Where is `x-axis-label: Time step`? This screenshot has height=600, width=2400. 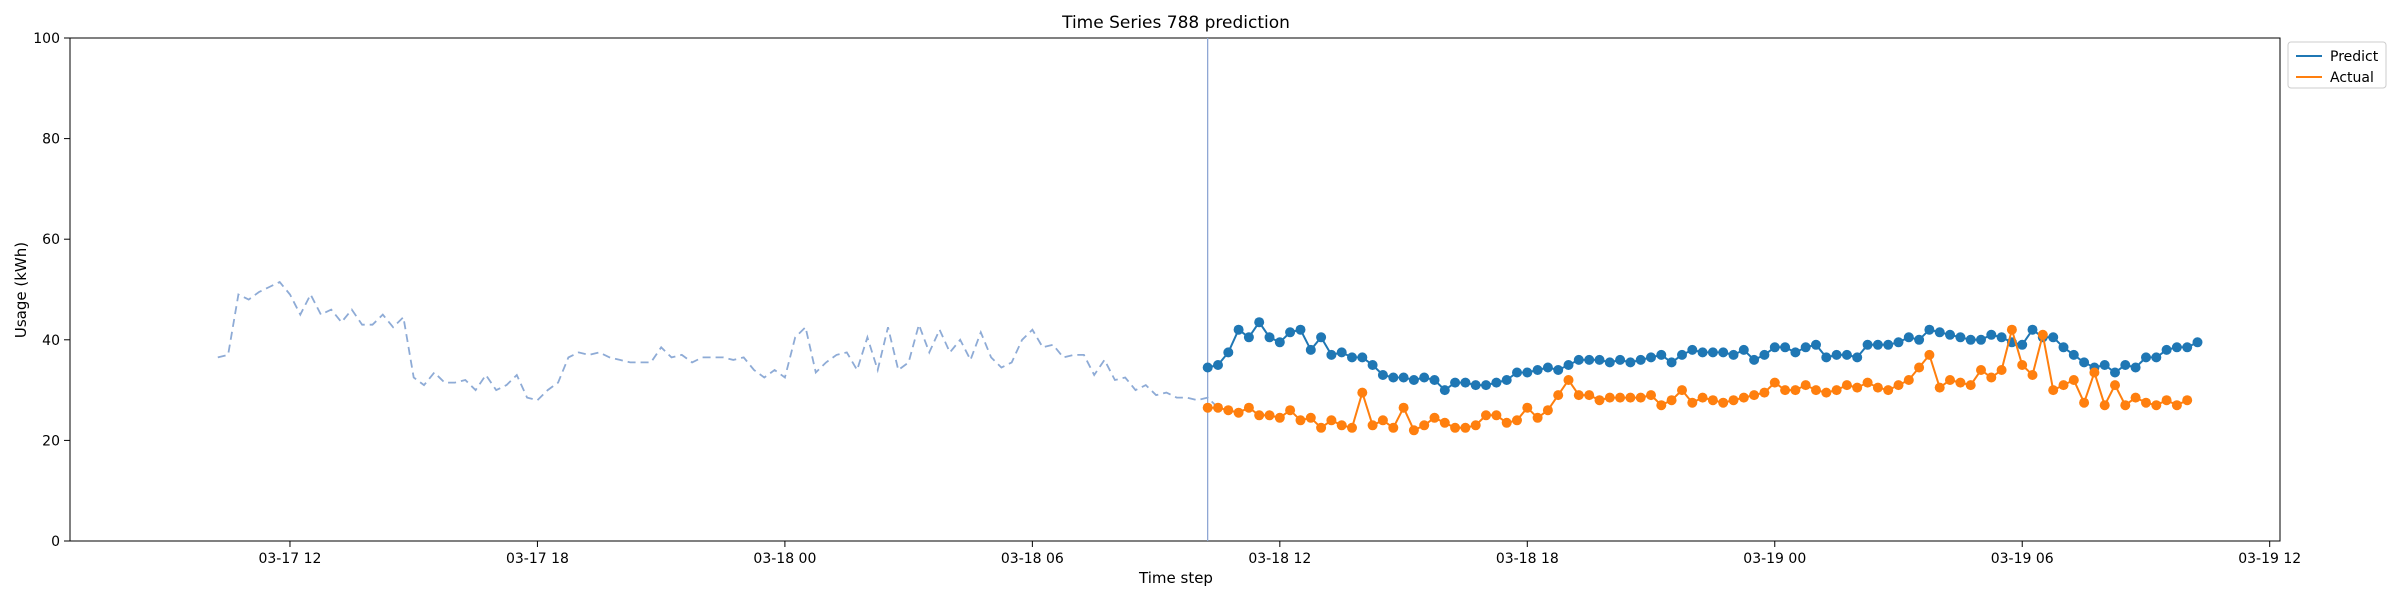
x-axis-label: Time step is located at coordinates (1175, 578).